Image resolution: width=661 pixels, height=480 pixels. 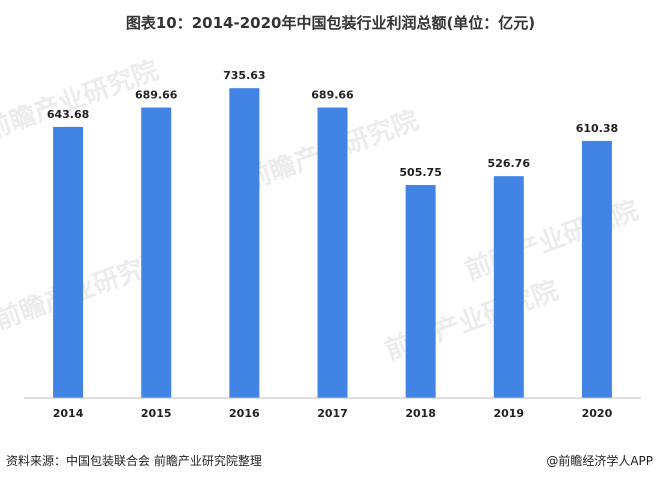 What do you see at coordinates (597, 128) in the screenshot?
I see `value-label-2020: 610.38` at bounding box center [597, 128].